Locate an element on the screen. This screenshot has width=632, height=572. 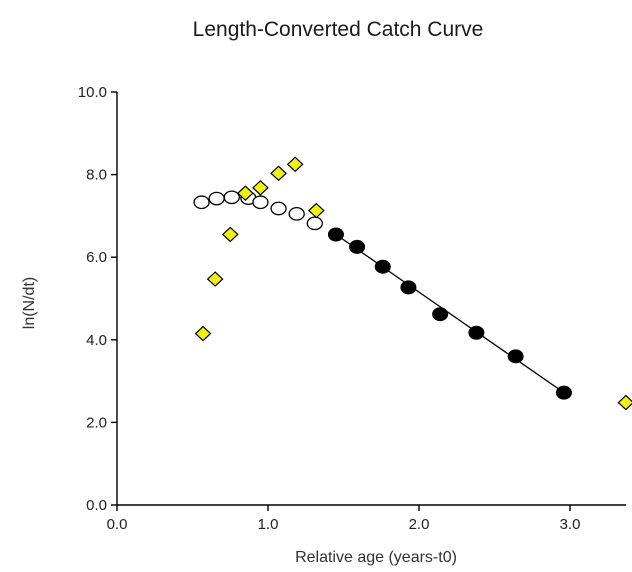
x-tick-label: 3.0 is located at coordinates (570, 524).